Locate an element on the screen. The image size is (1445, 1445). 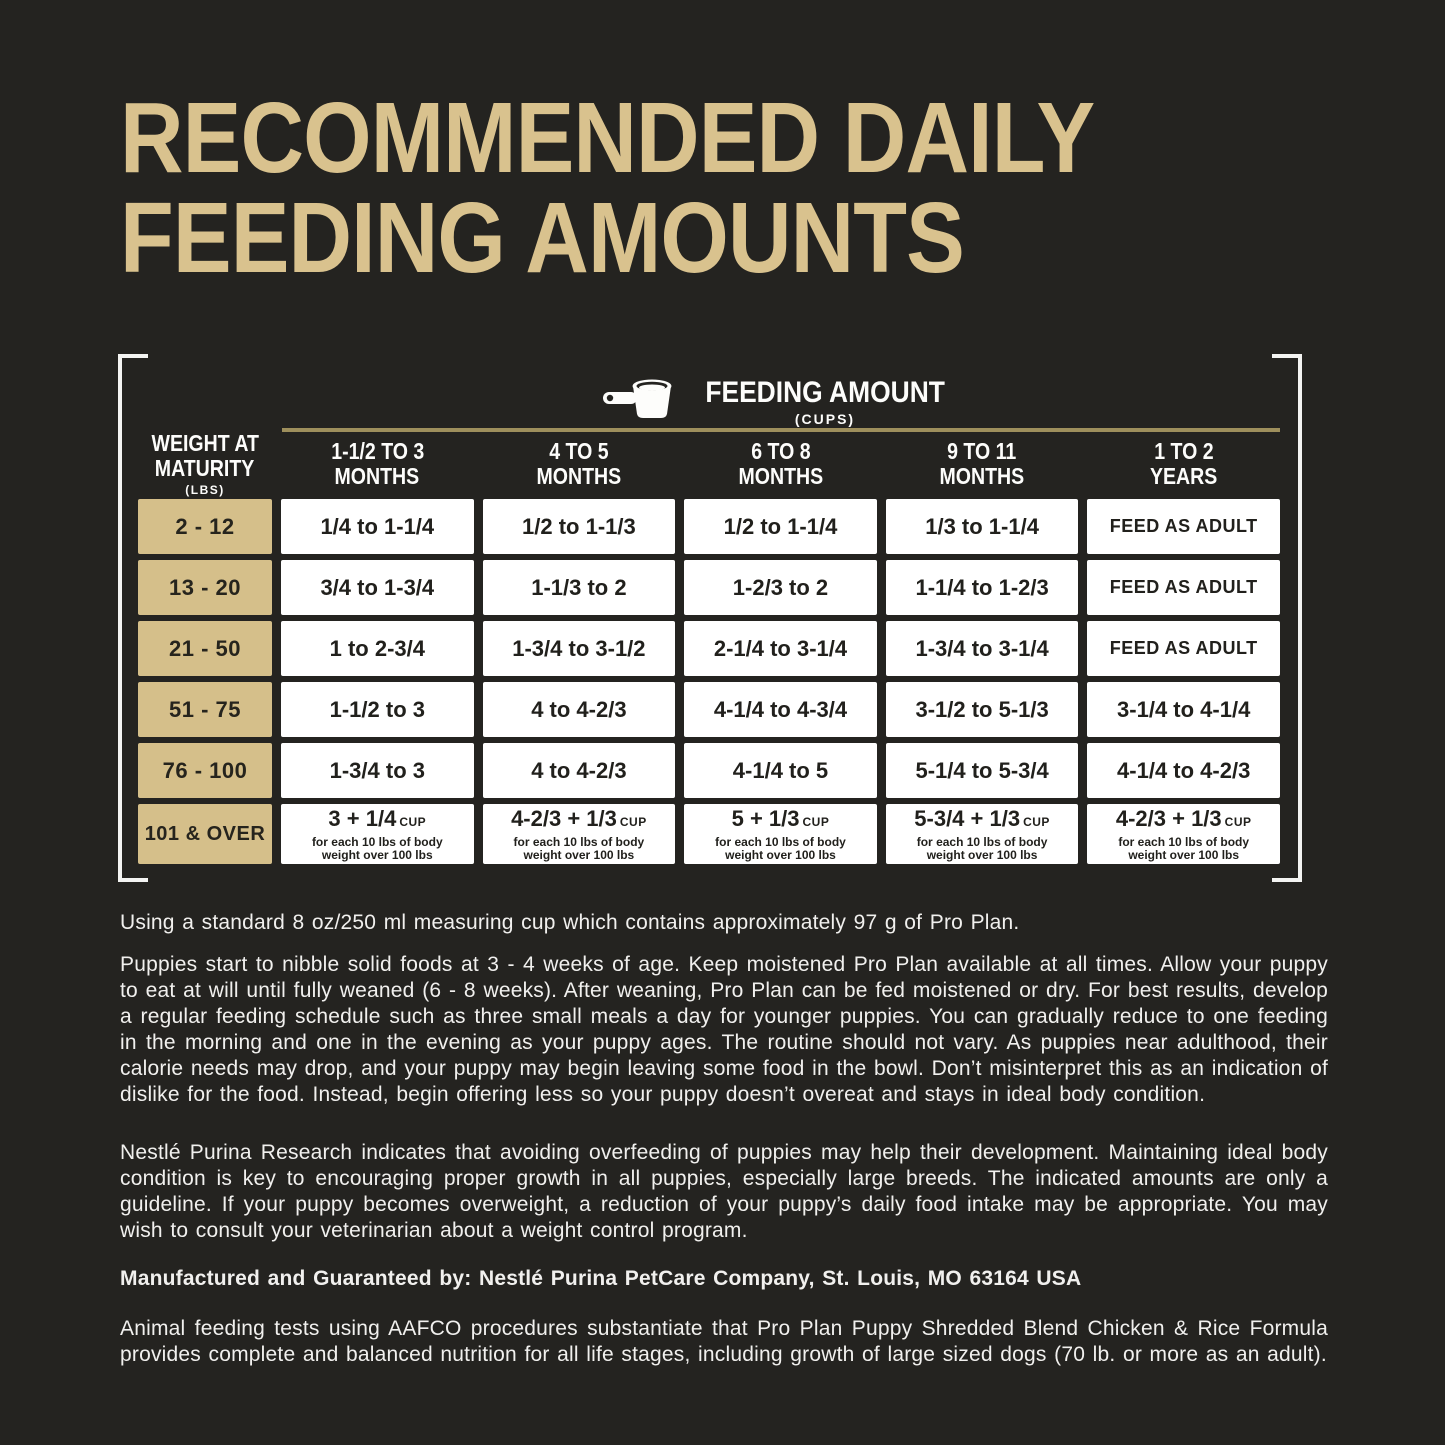
gold-divider is located at coordinates (781, 430).